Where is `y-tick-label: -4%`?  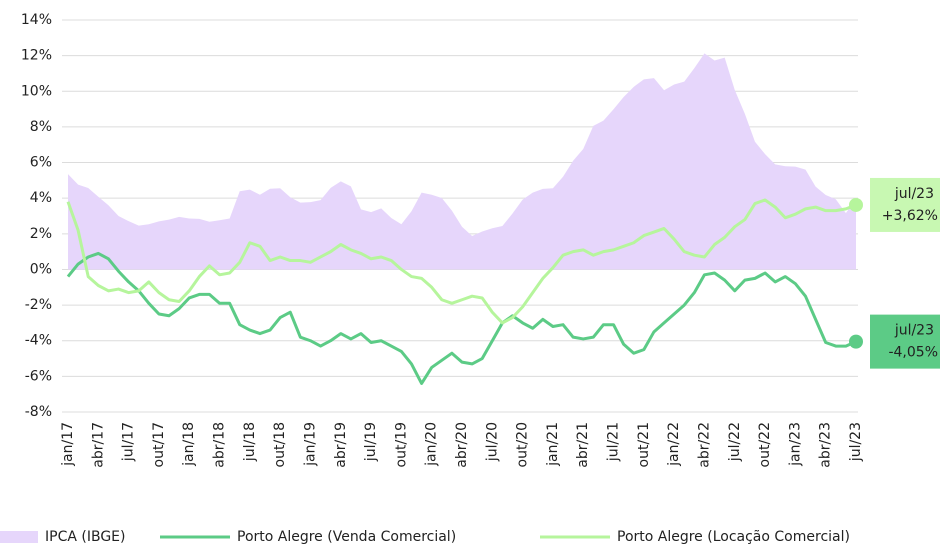 y-tick-label: -4% is located at coordinates (38, 341).